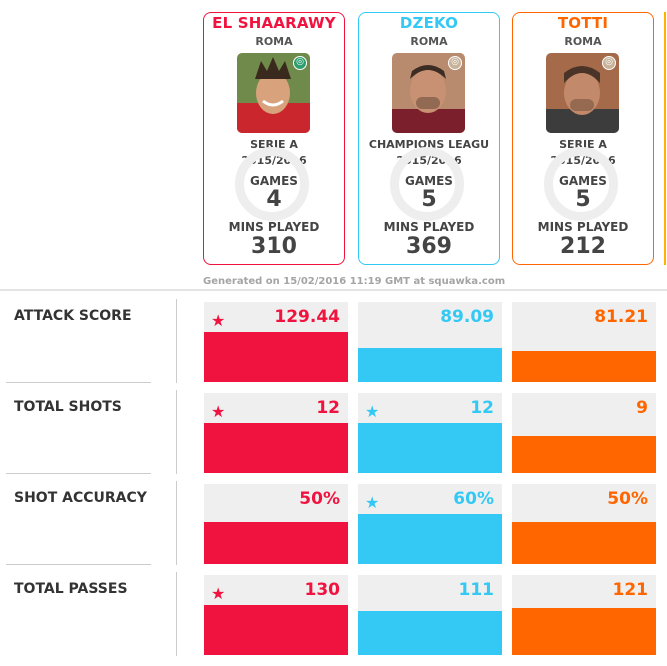  I want to click on stat-box-shots-dzeko: ★ 12, so click(430, 433).